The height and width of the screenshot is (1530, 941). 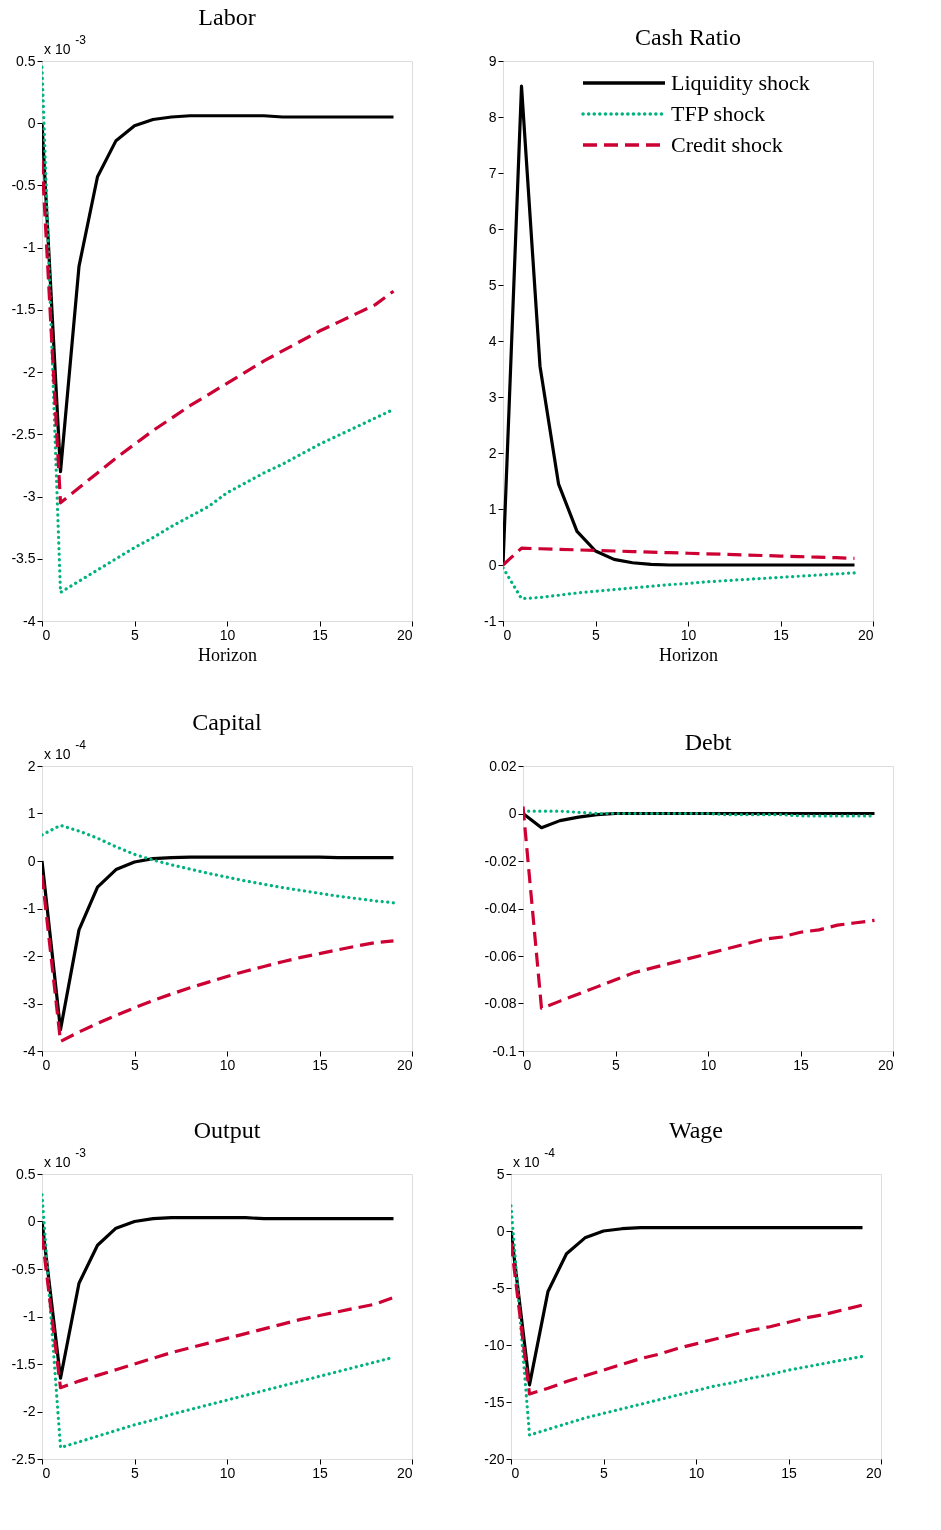 What do you see at coordinates (227, 17) in the screenshot?
I see `chart-title: Labor` at bounding box center [227, 17].